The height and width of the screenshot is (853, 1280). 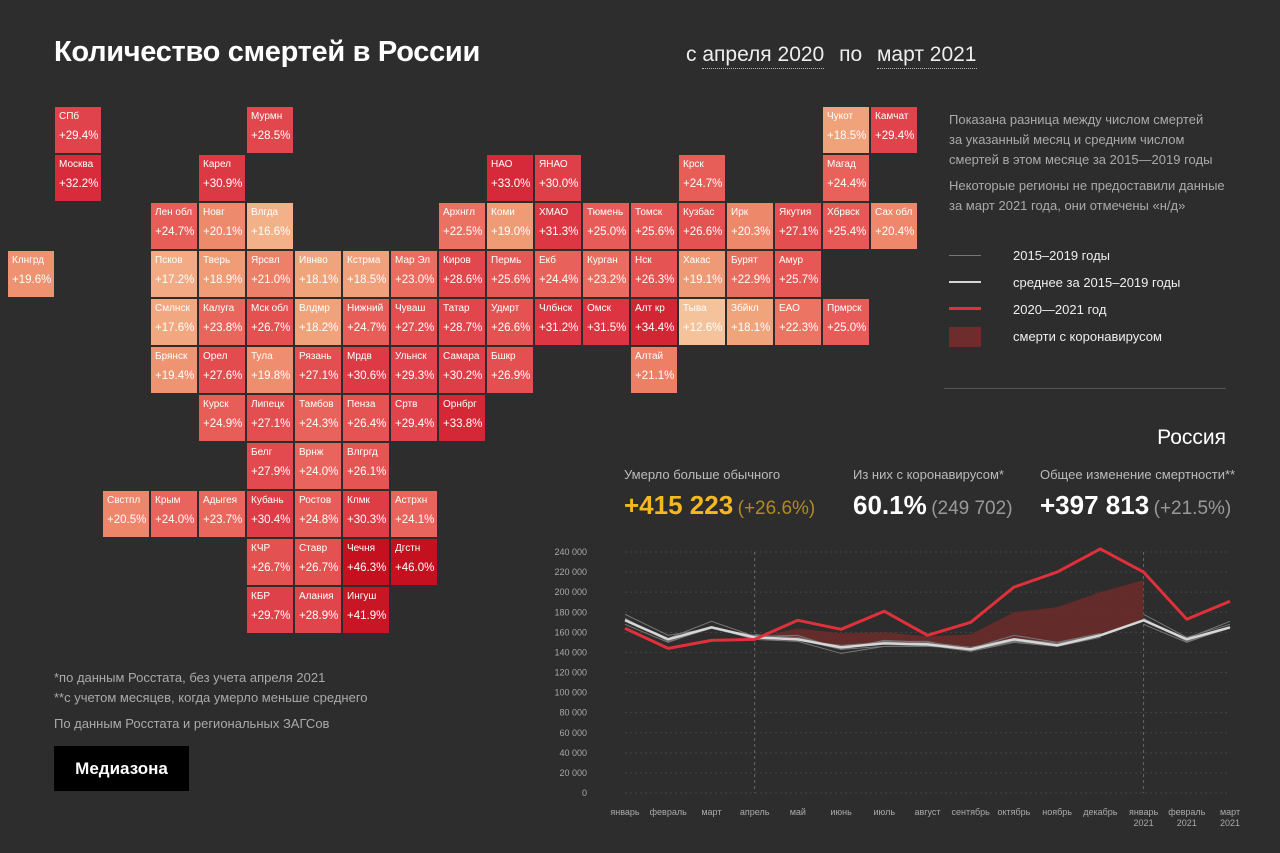 What do you see at coordinates (654, 322) in the screenshot?
I see `region-tile: Алт кр +34.4%` at bounding box center [654, 322].